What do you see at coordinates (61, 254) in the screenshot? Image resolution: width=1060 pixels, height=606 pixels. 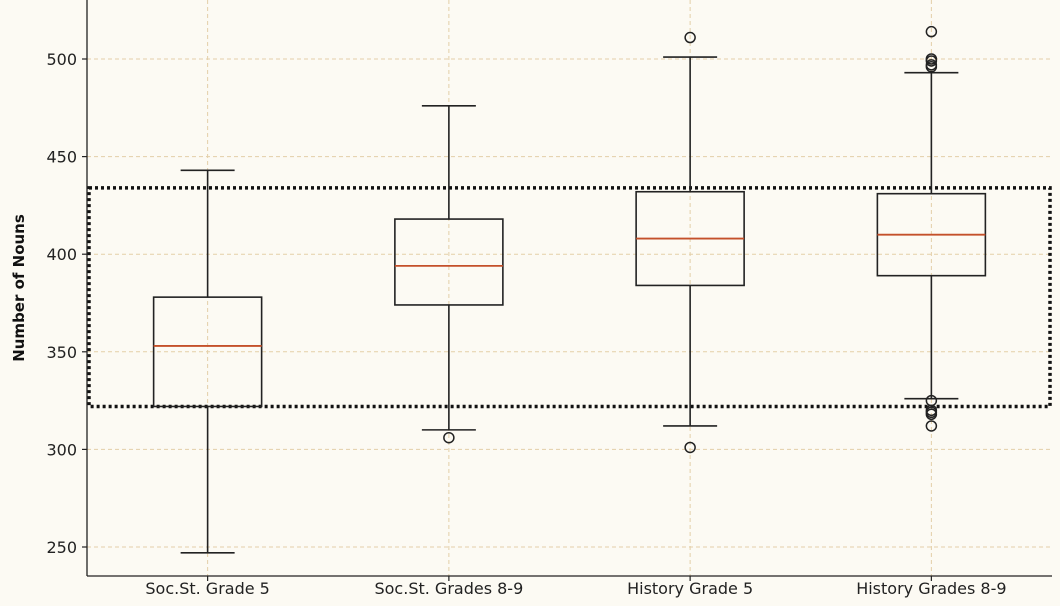 I see `y-tick-label: 400` at bounding box center [61, 254].